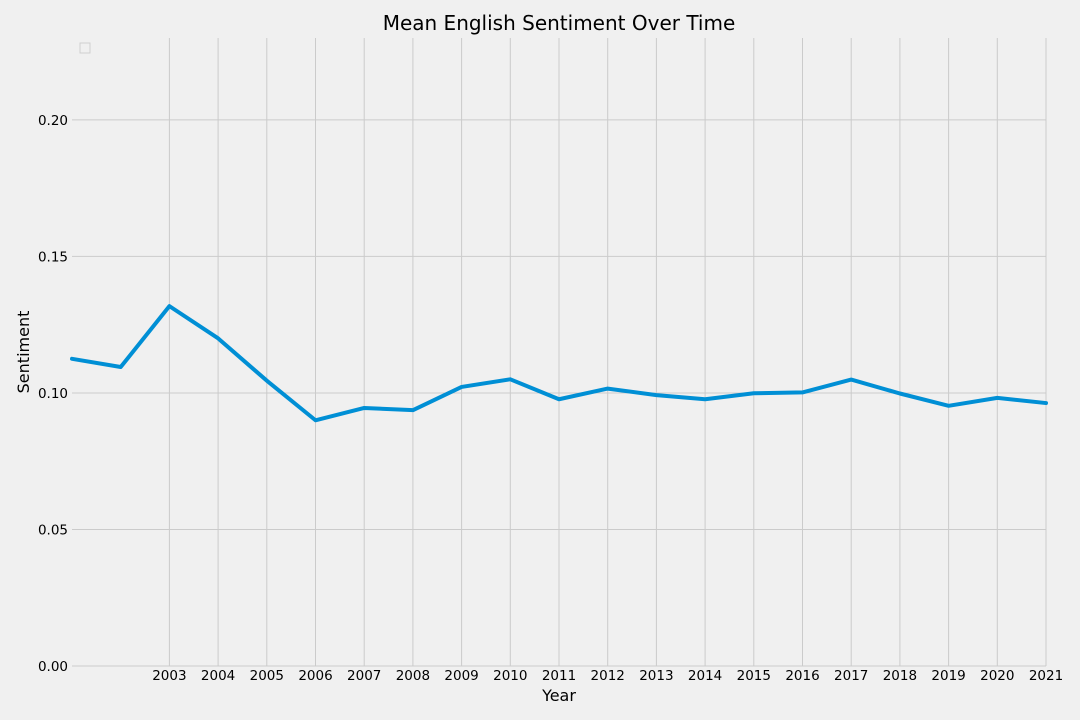  I want to click on x-tick-label-14: 2017, so click(851, 676).